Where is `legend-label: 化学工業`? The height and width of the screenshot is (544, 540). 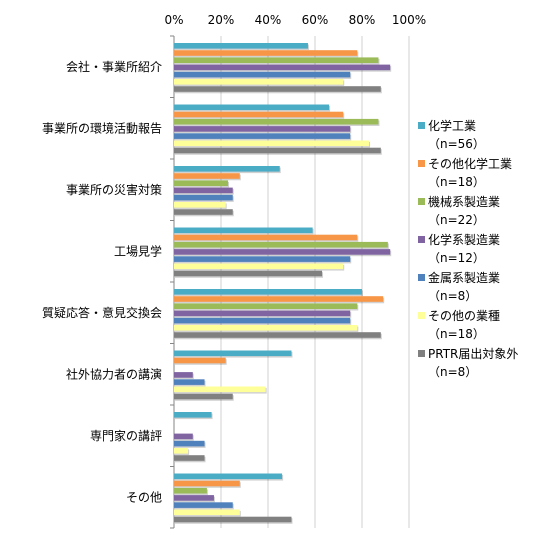
legend-label: 化学工業 is located at coordinates (452, 125).